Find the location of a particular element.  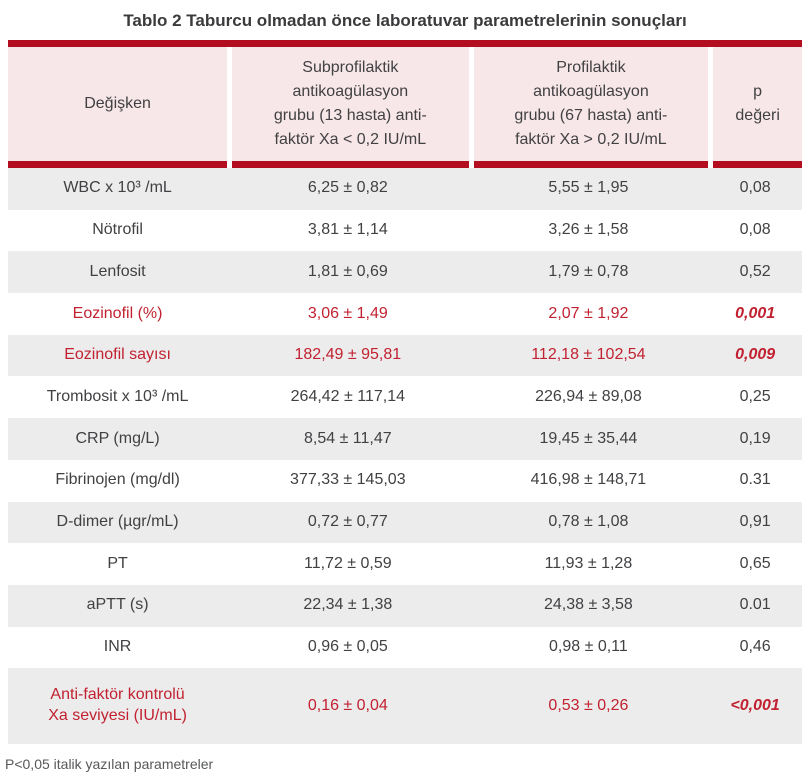

p-value: 0.01 is located at coordinates (755, 605).